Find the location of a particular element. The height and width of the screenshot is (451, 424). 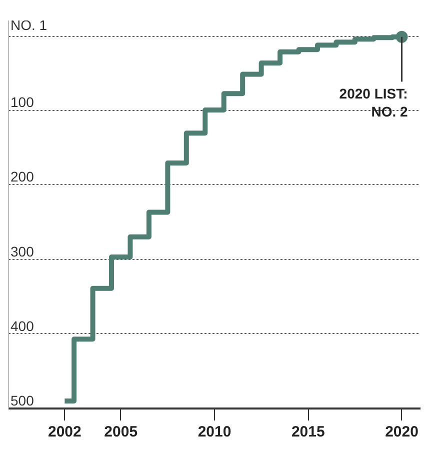

y-tick-label: 300 is located at coordinates (22, 251).